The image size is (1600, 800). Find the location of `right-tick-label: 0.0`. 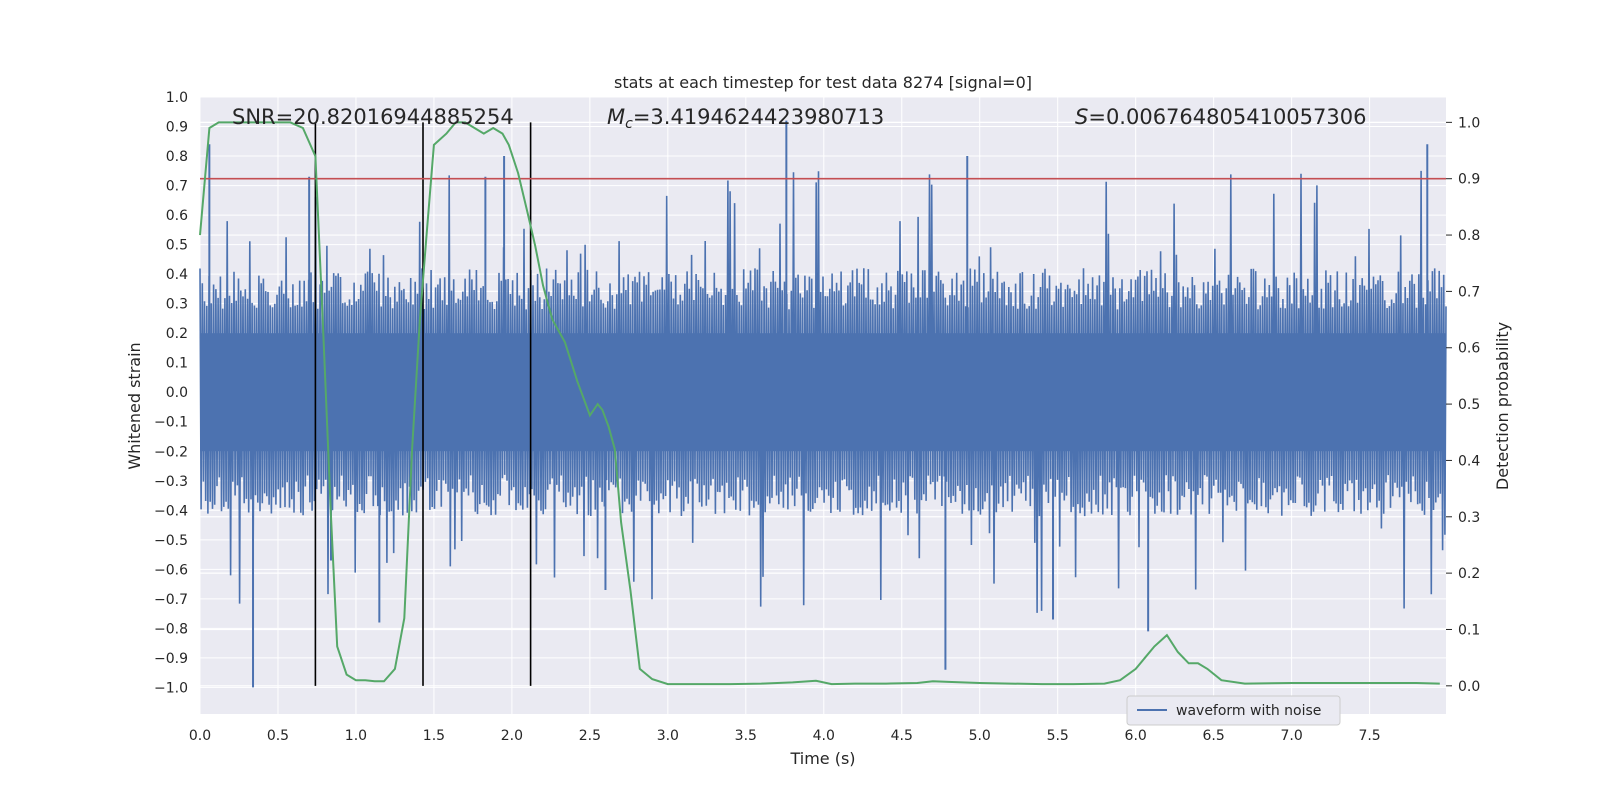

right-tick-label: 0.0 is located at coordinates (1469, 687).